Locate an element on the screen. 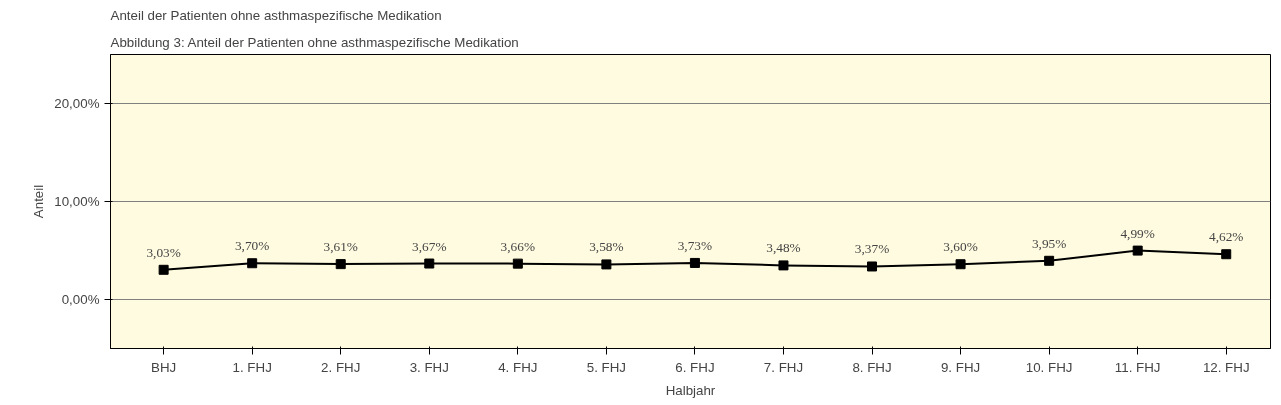 The width and height of the screenshot is (1281, 405). data-label: 3,95% is located at coordinates (1049, 243).